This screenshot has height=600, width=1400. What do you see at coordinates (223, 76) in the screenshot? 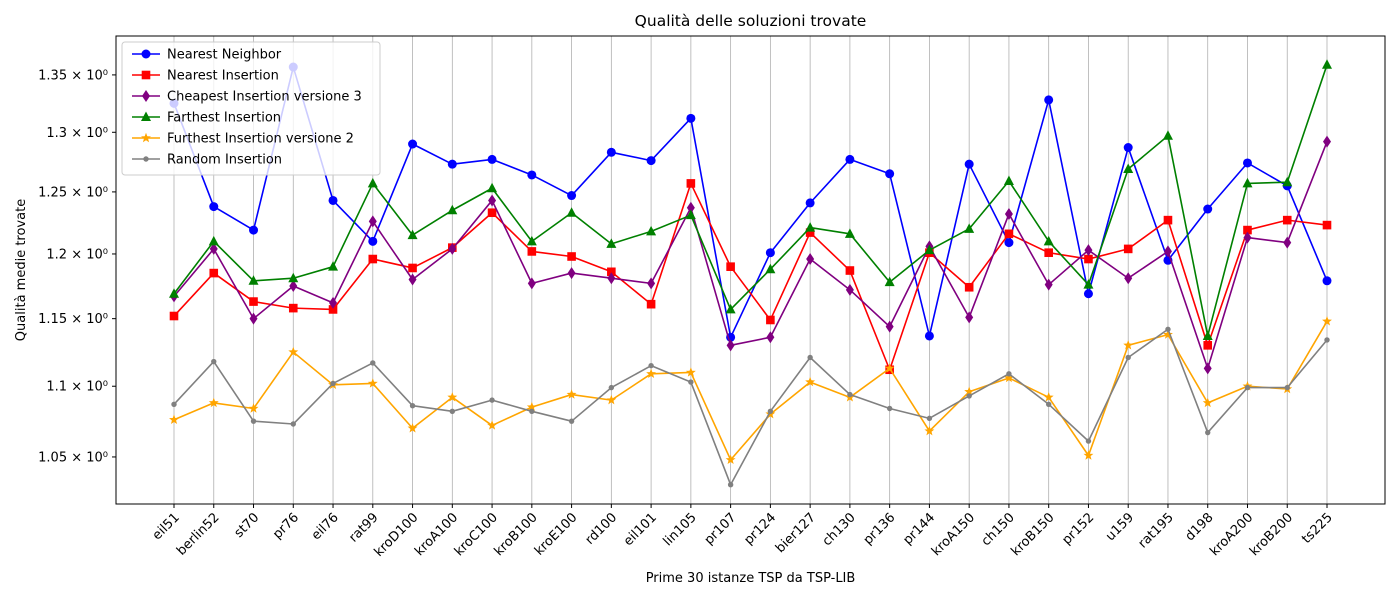
I see `legend-label: Nearest Insertion` at bounding box center [223, 76].